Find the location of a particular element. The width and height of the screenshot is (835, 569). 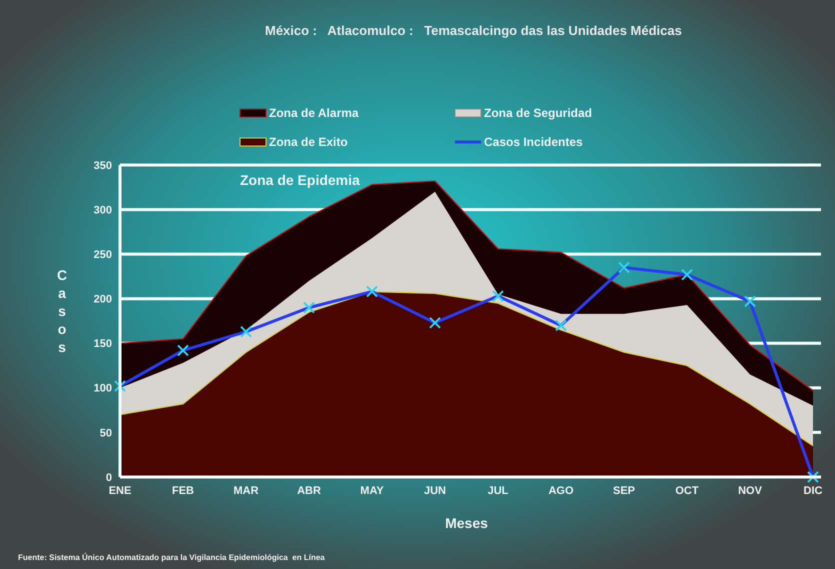

legend-label: Zona de Exito is located at coordinates (308, 142).